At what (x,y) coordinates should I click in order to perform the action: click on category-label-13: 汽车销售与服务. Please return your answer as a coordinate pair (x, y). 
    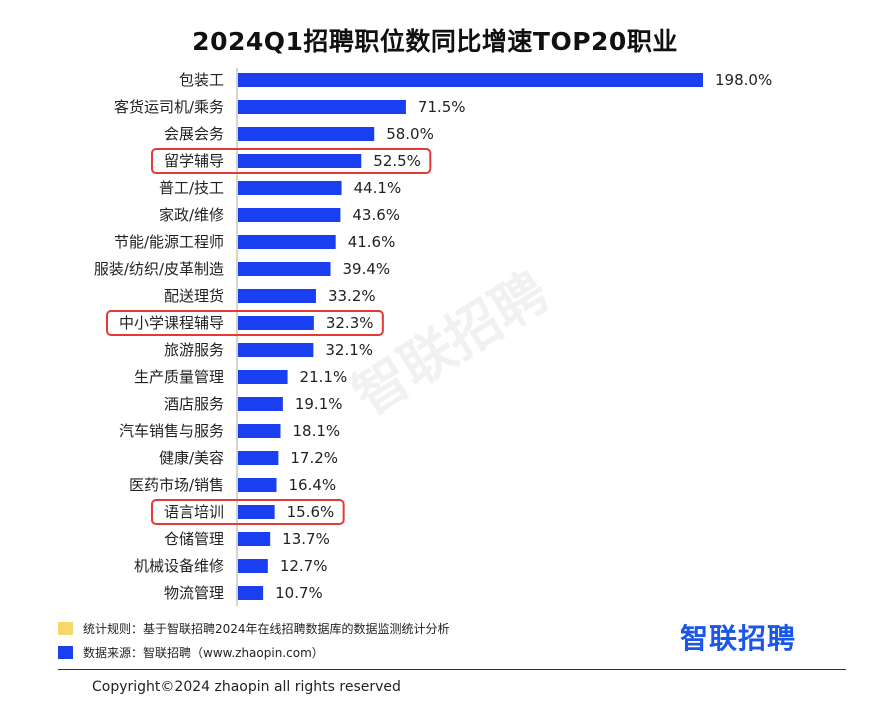
    Looking at the image, I should click on (171, 431).